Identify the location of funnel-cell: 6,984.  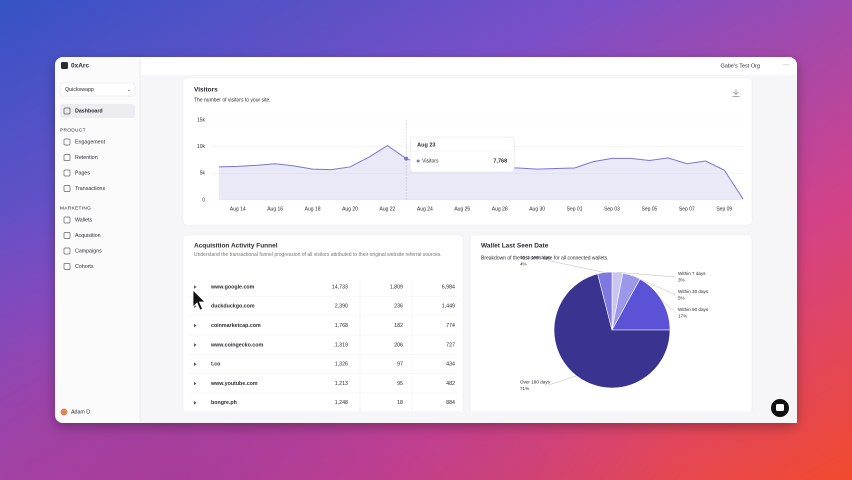
(448, 287).